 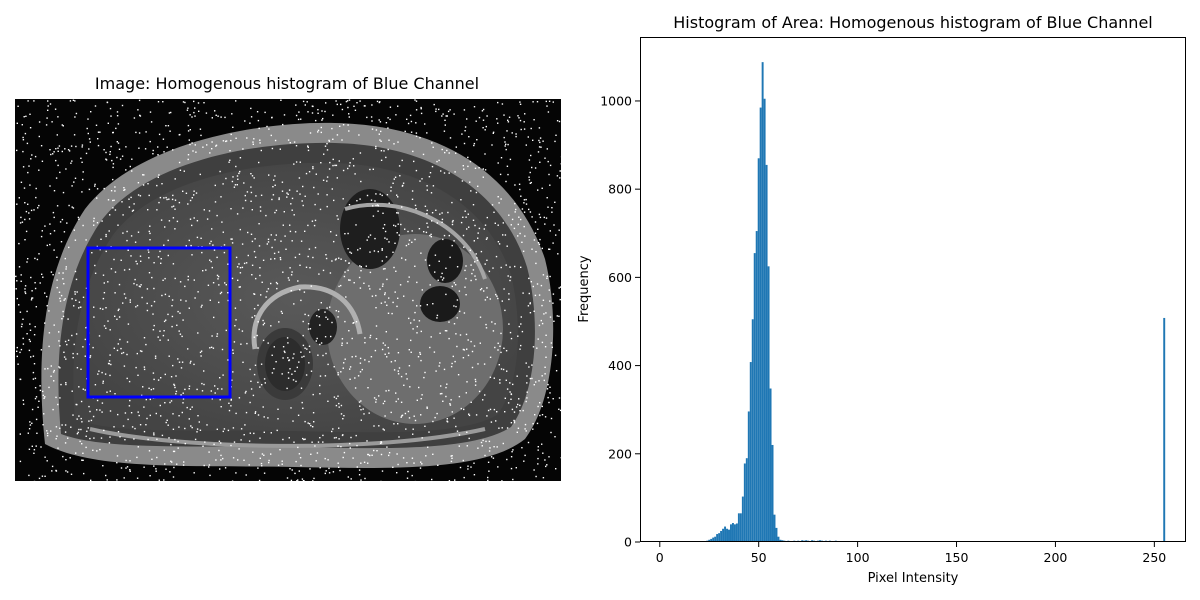 What do you see at coordinates (620, 277) in the screenshot?
I see `y-tick-label: 600` at bounding box center [620, 277].